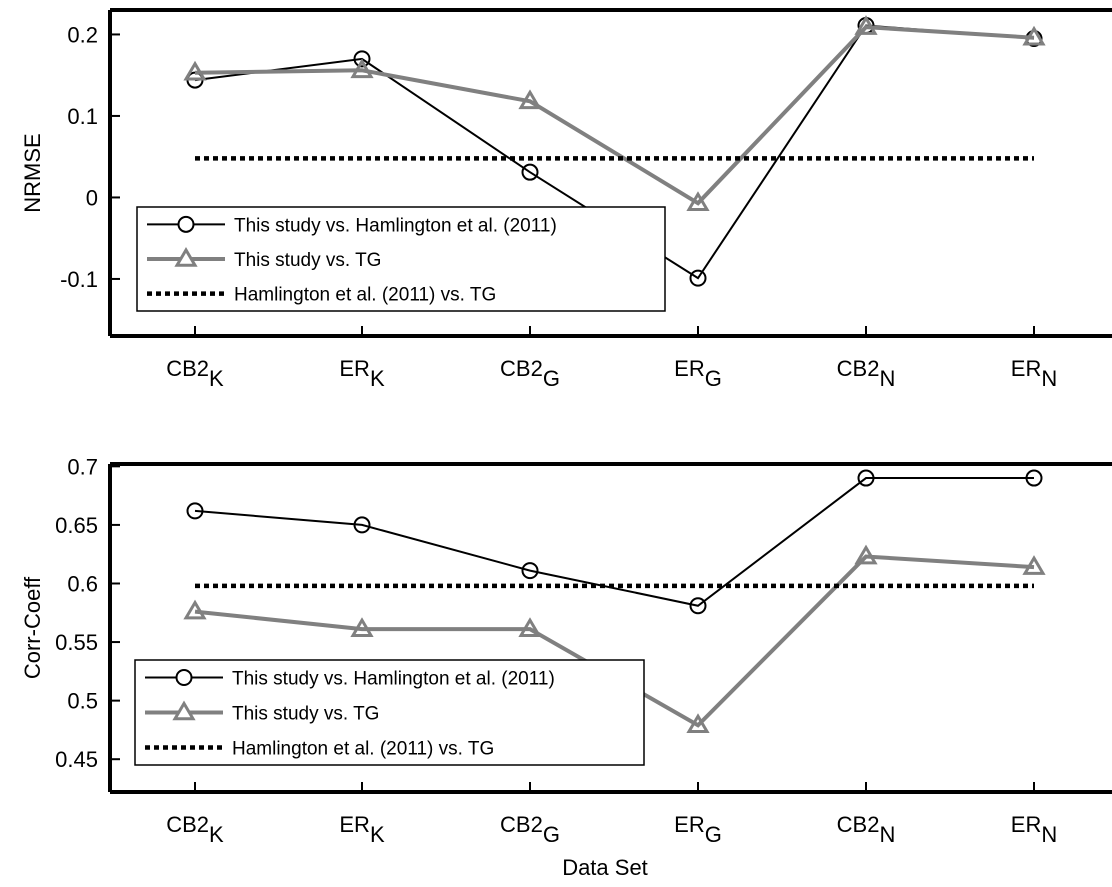 Image resolution: width=1112 pixels, height=887 pixels. I want to click on y-tick-label: 0.5, so click(82, 701).